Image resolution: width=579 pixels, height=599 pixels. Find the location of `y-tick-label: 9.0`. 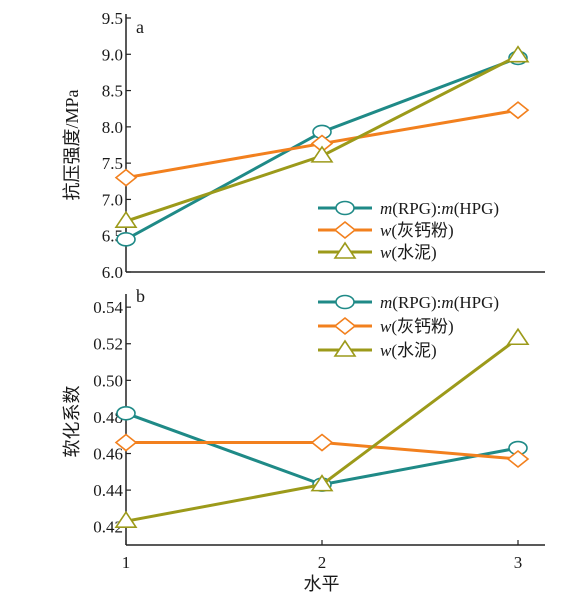

y-tick-label: 9.0 is located at coordinates (112, 54).